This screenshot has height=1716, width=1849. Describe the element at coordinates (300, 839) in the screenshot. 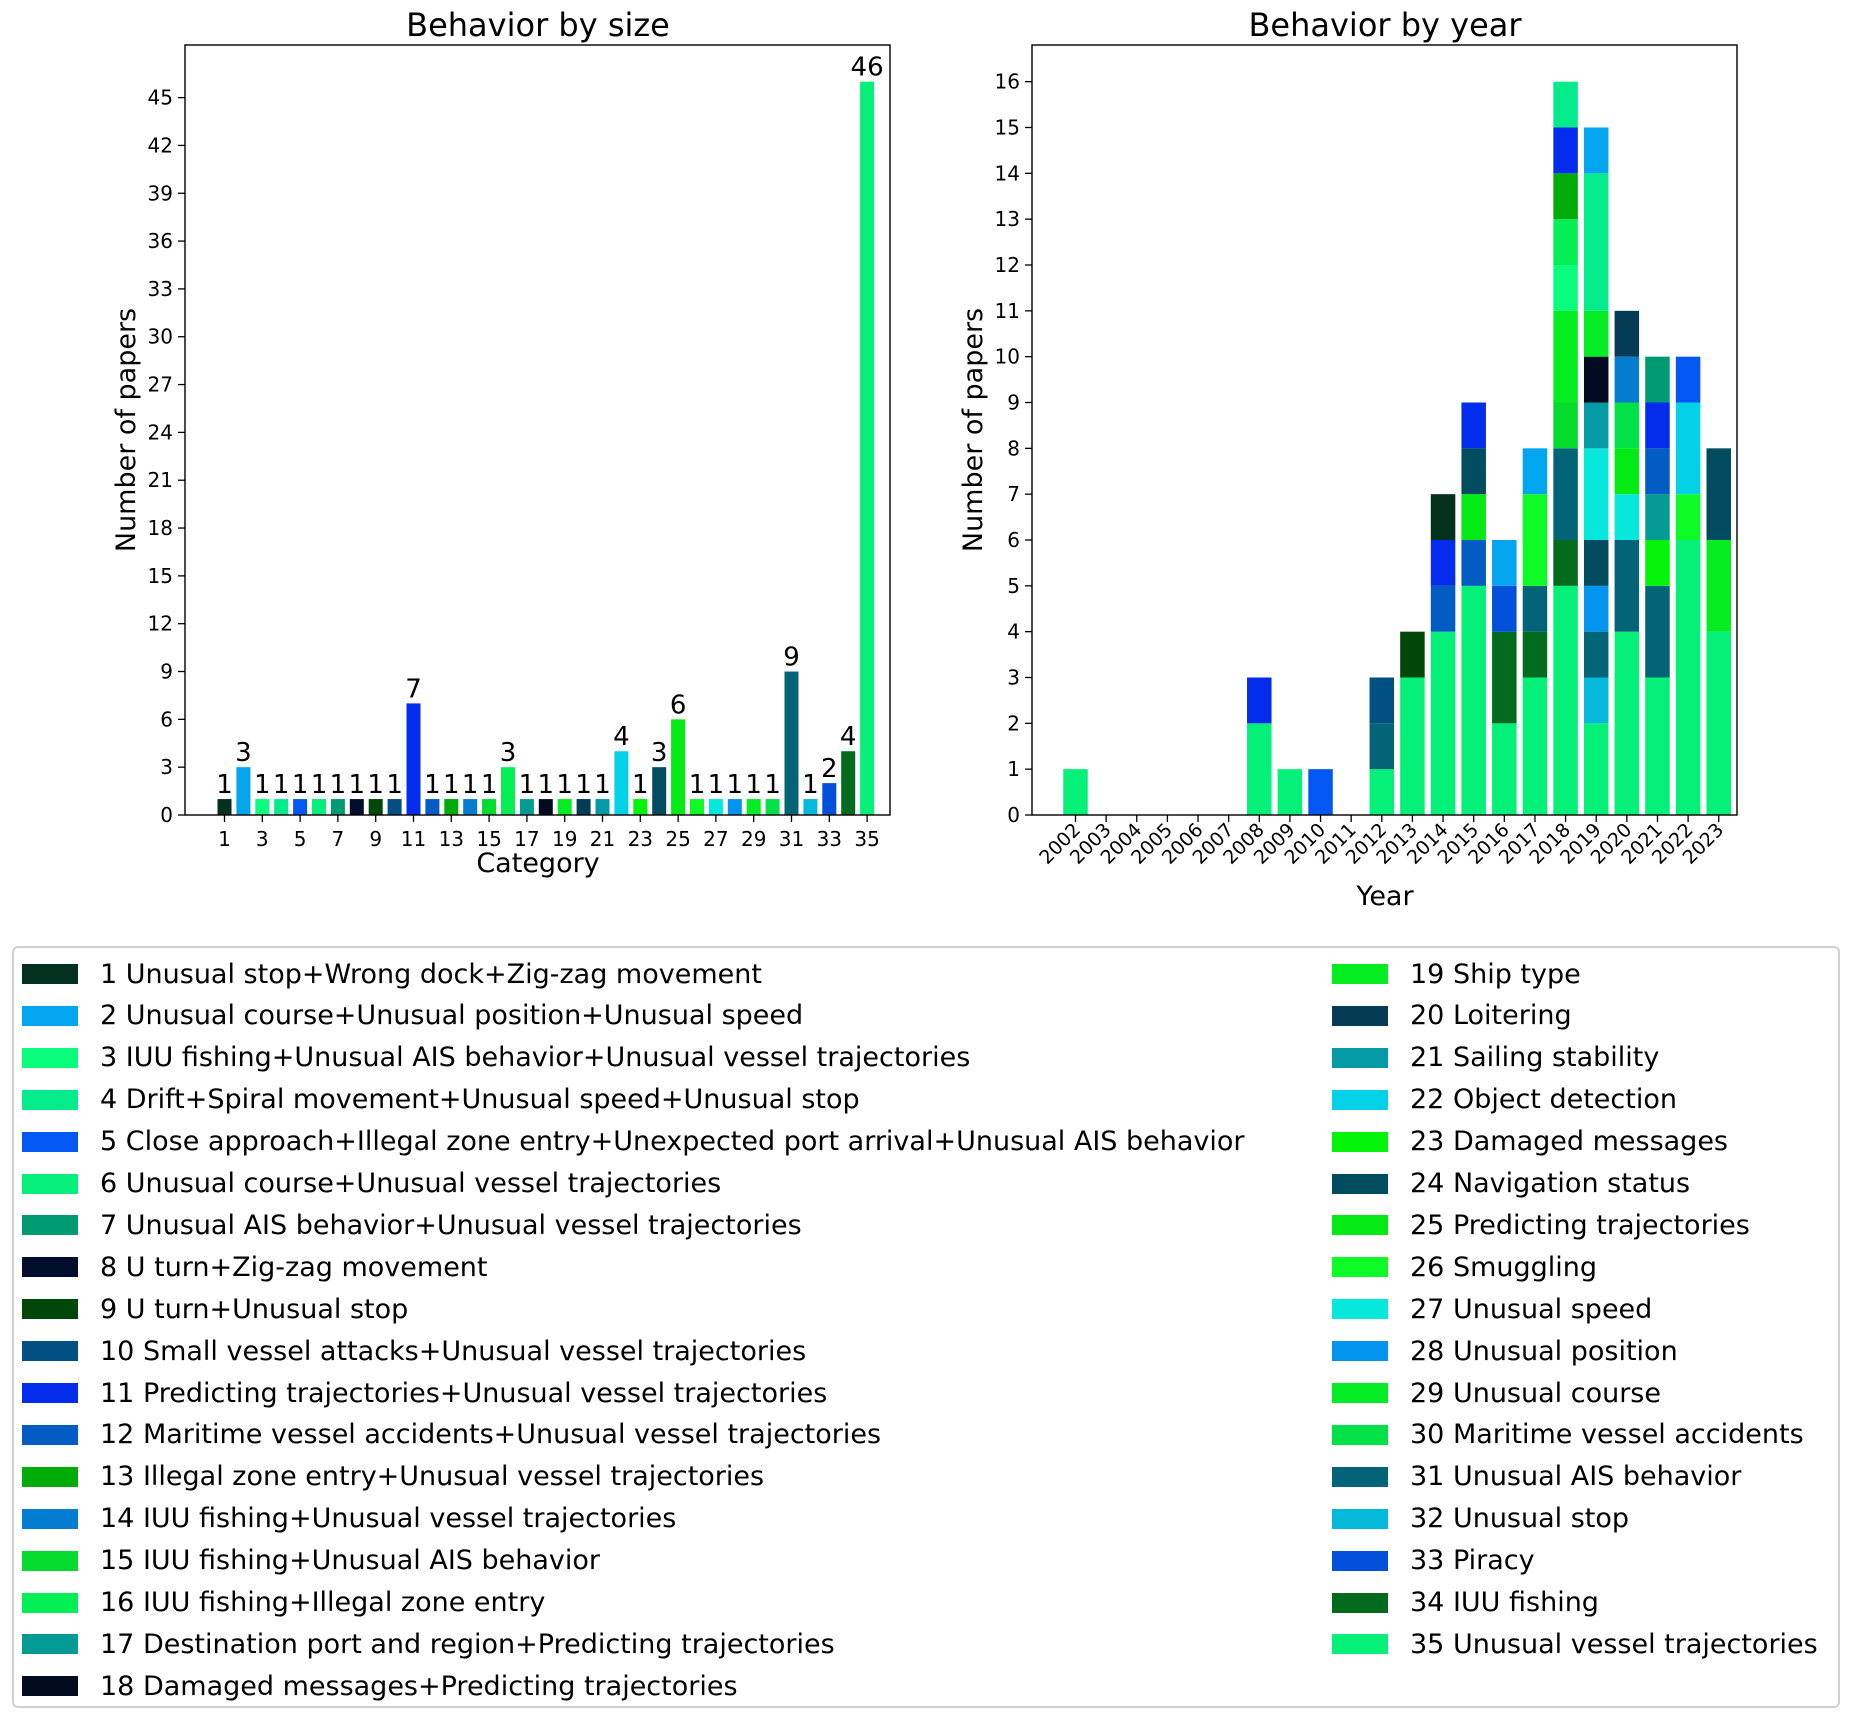

I see `size-xtick-label: 5` at that location.